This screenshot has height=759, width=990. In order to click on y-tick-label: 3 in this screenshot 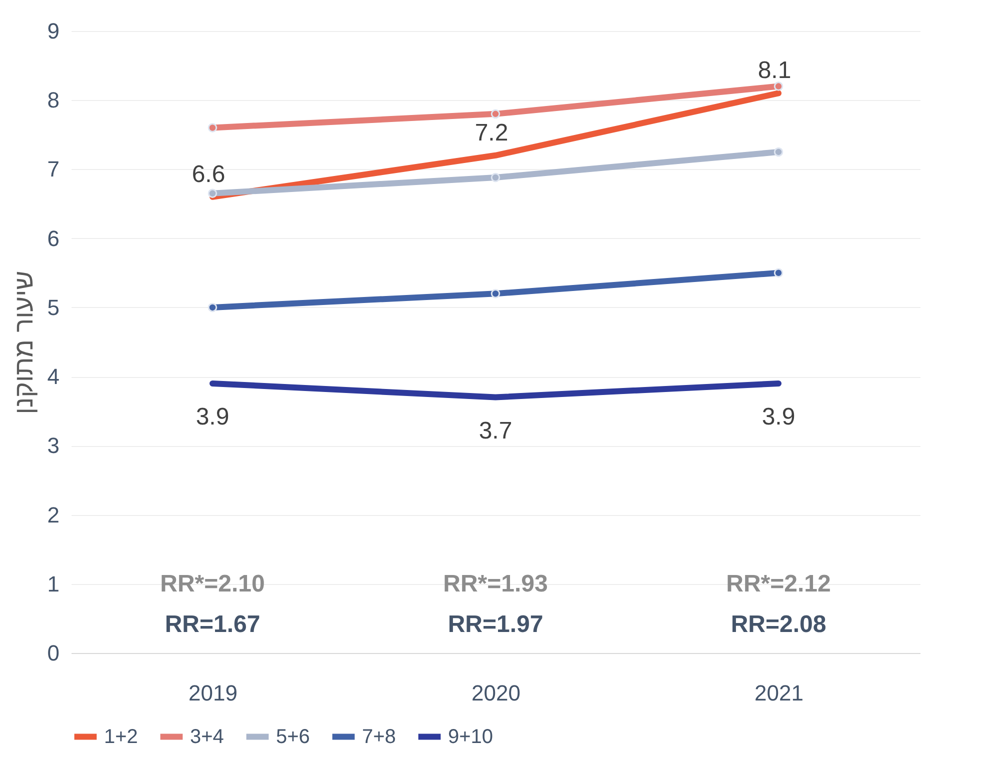, I will do `click(53, 445)`.